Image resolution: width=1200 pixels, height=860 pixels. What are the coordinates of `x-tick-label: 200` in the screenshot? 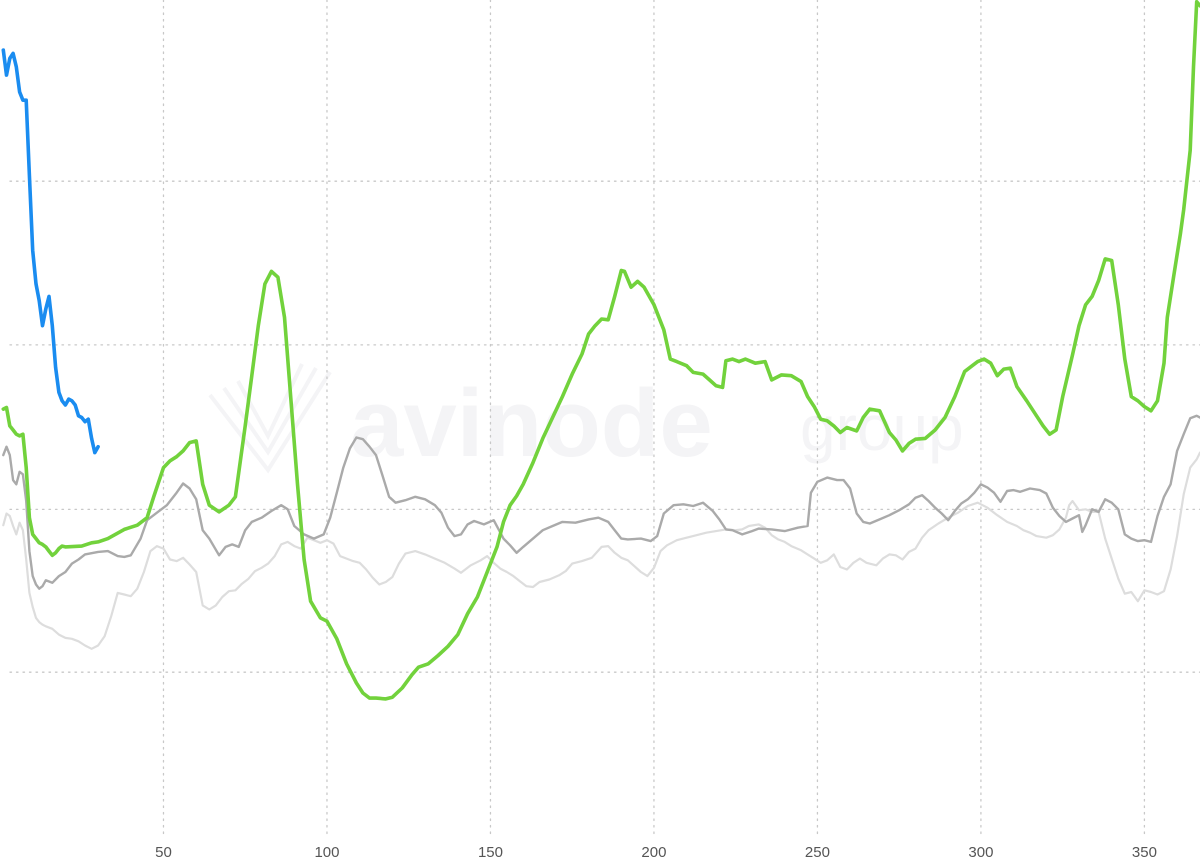 It's located at (653, 852).